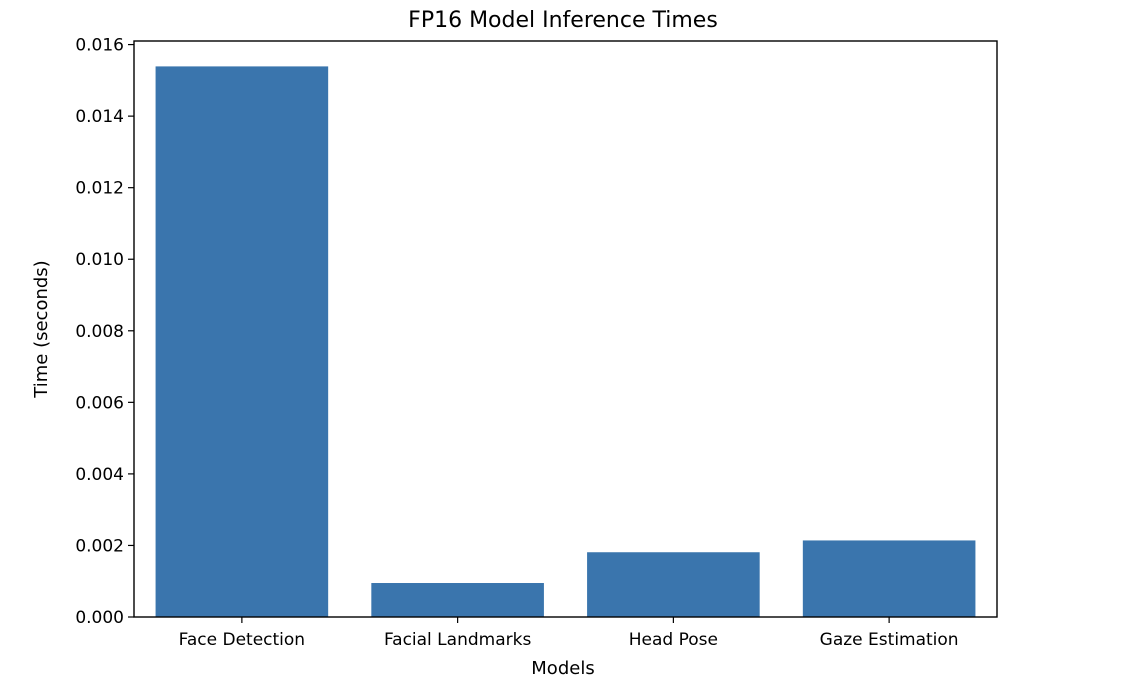  Describe the element at coordinates (242, 341) in the screenshot. I see `bar-face-detection` at that location.